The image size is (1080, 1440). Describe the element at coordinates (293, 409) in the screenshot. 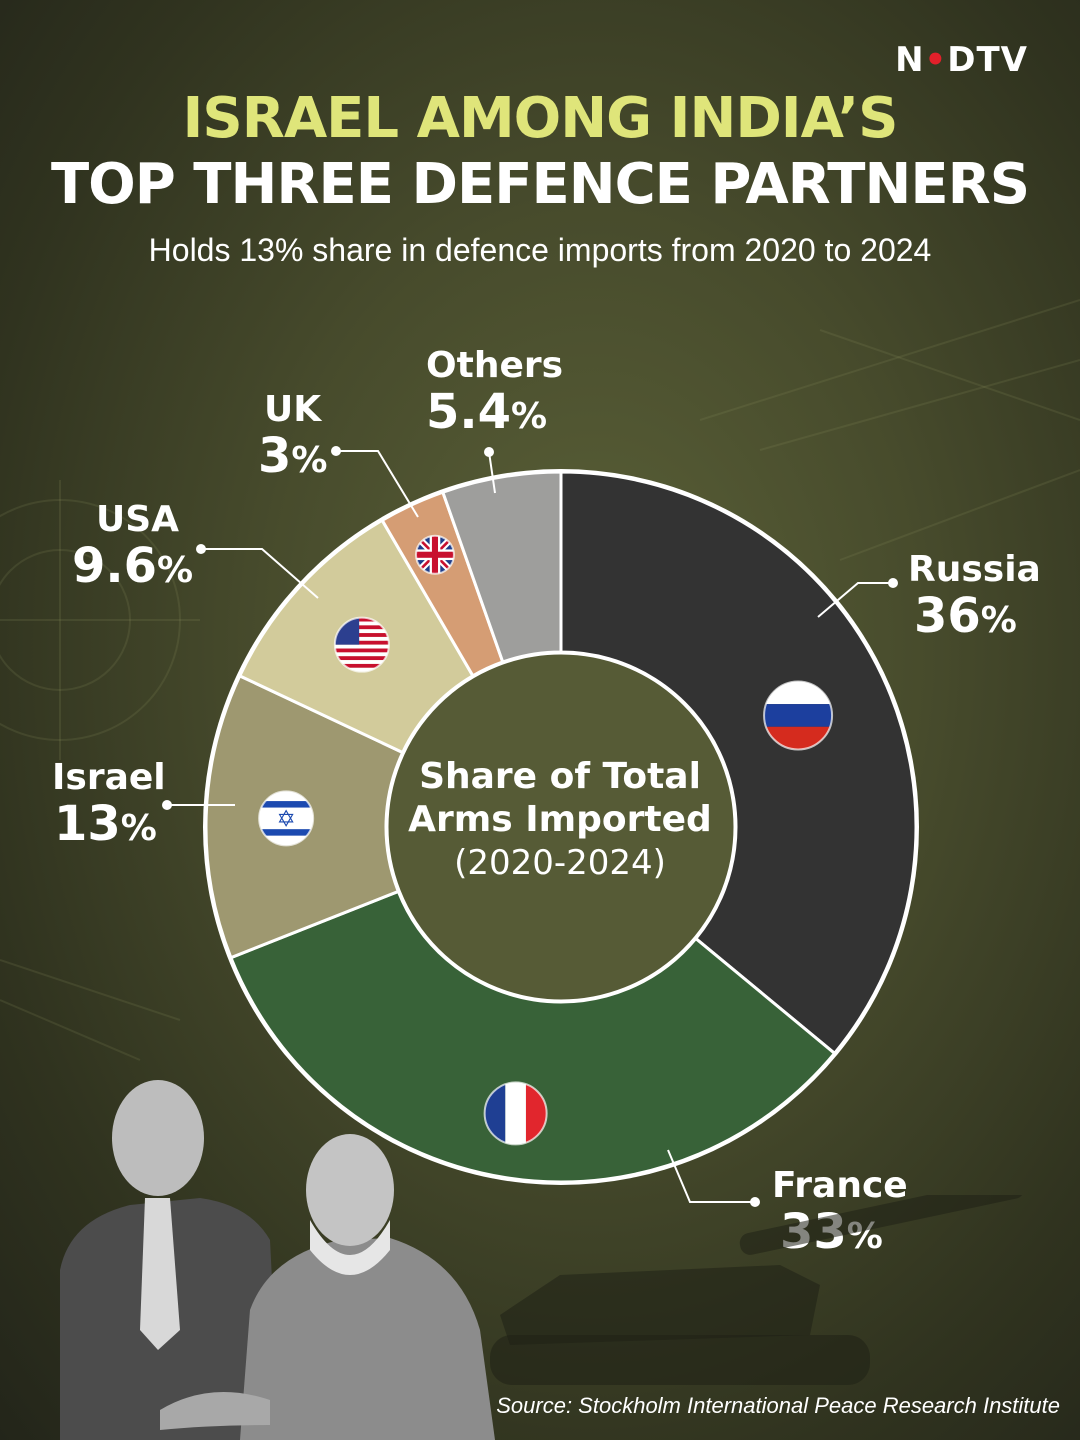

I see `label-uk-name: UK` at that location.